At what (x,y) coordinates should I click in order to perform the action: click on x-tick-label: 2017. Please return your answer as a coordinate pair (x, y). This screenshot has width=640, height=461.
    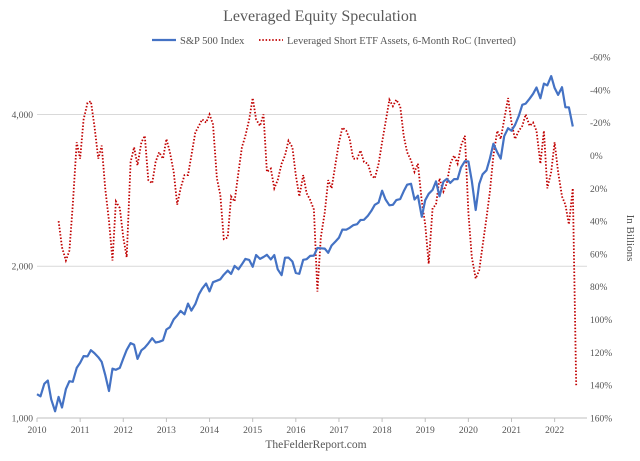
    Looking at the image, I should click on (338, 431).